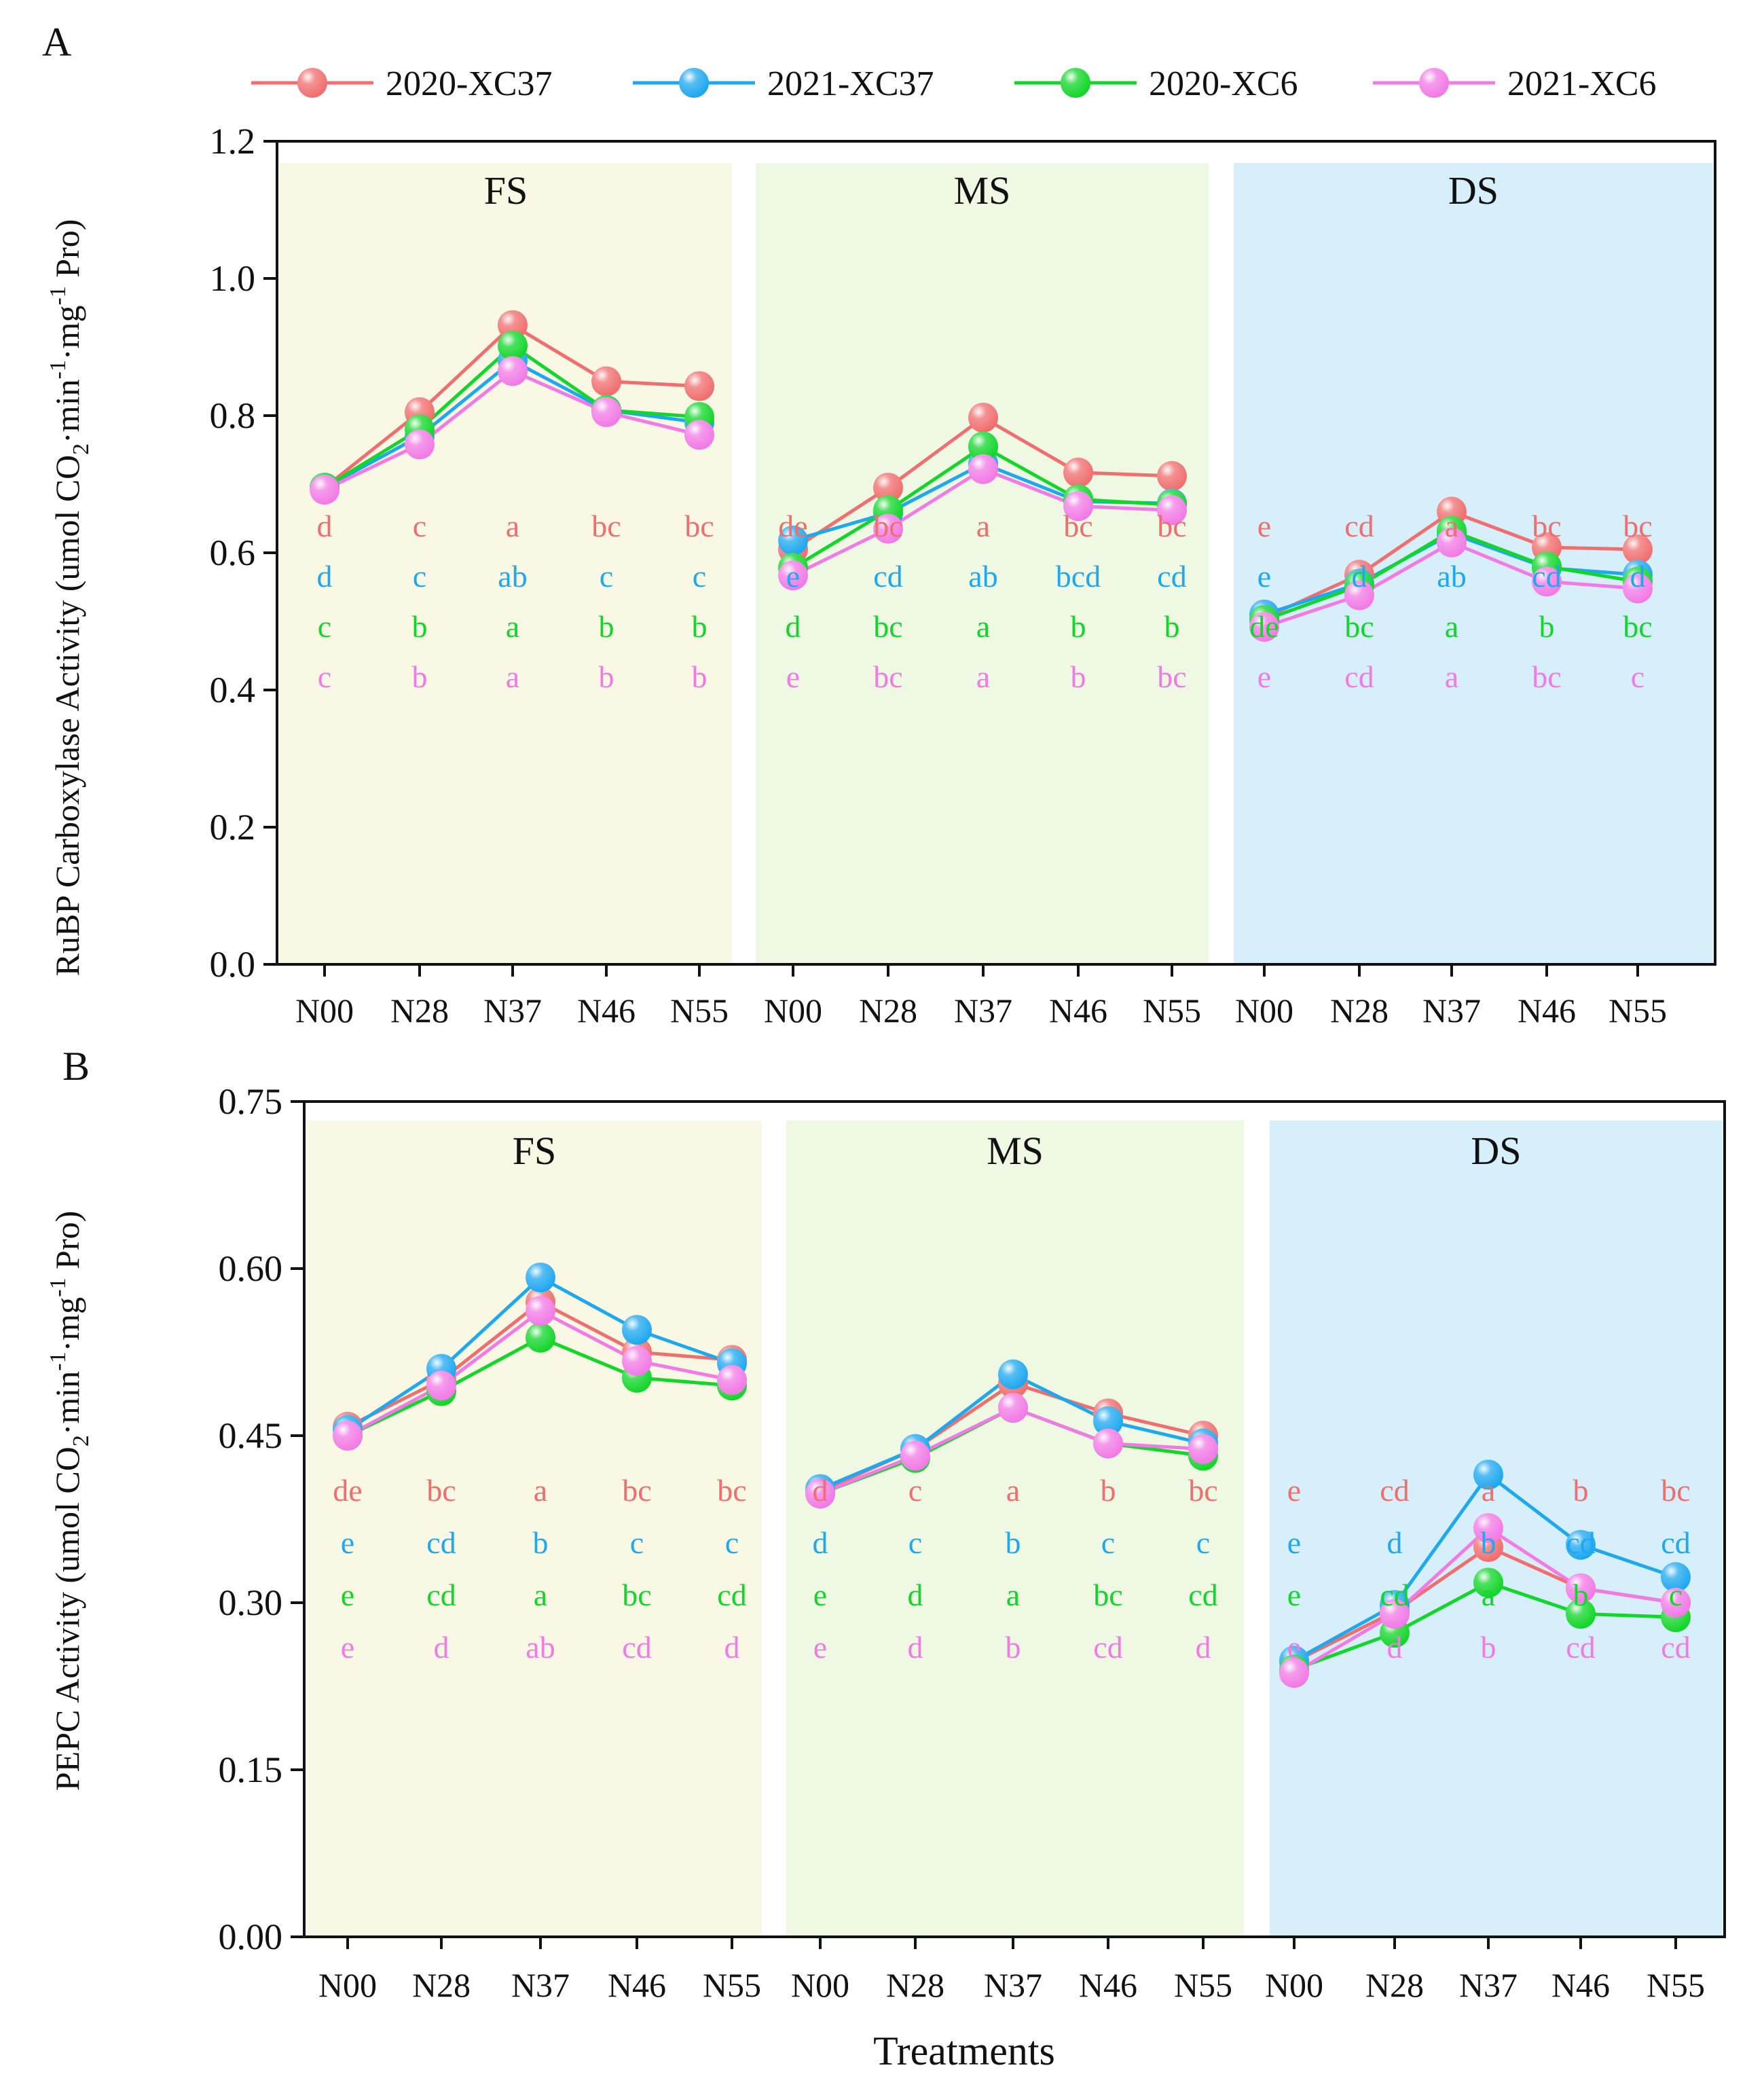 This screenshot has height=2091, width=1764. I want to click on y-tick-label: 0.45, so click(251, 1435).